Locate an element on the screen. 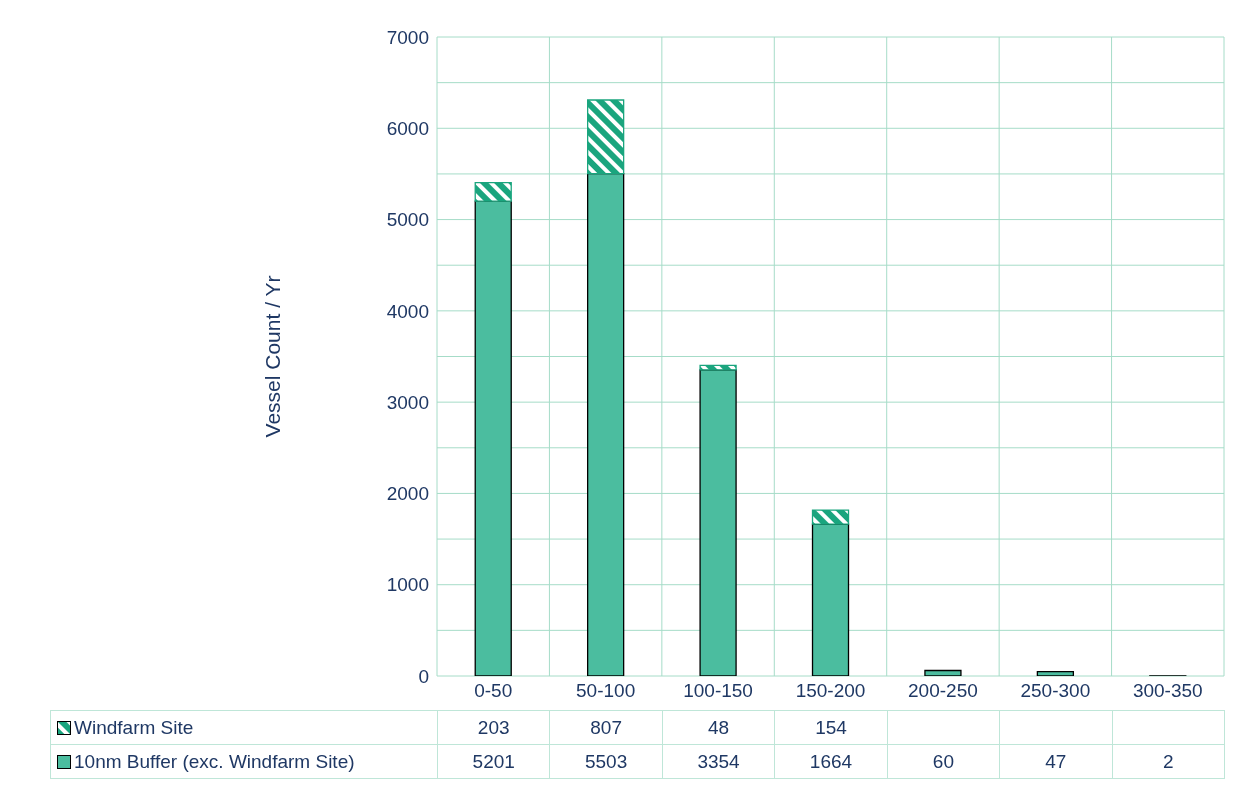  y-axis-title: Vessel Count / Yr is located at coordinates (273, 356).